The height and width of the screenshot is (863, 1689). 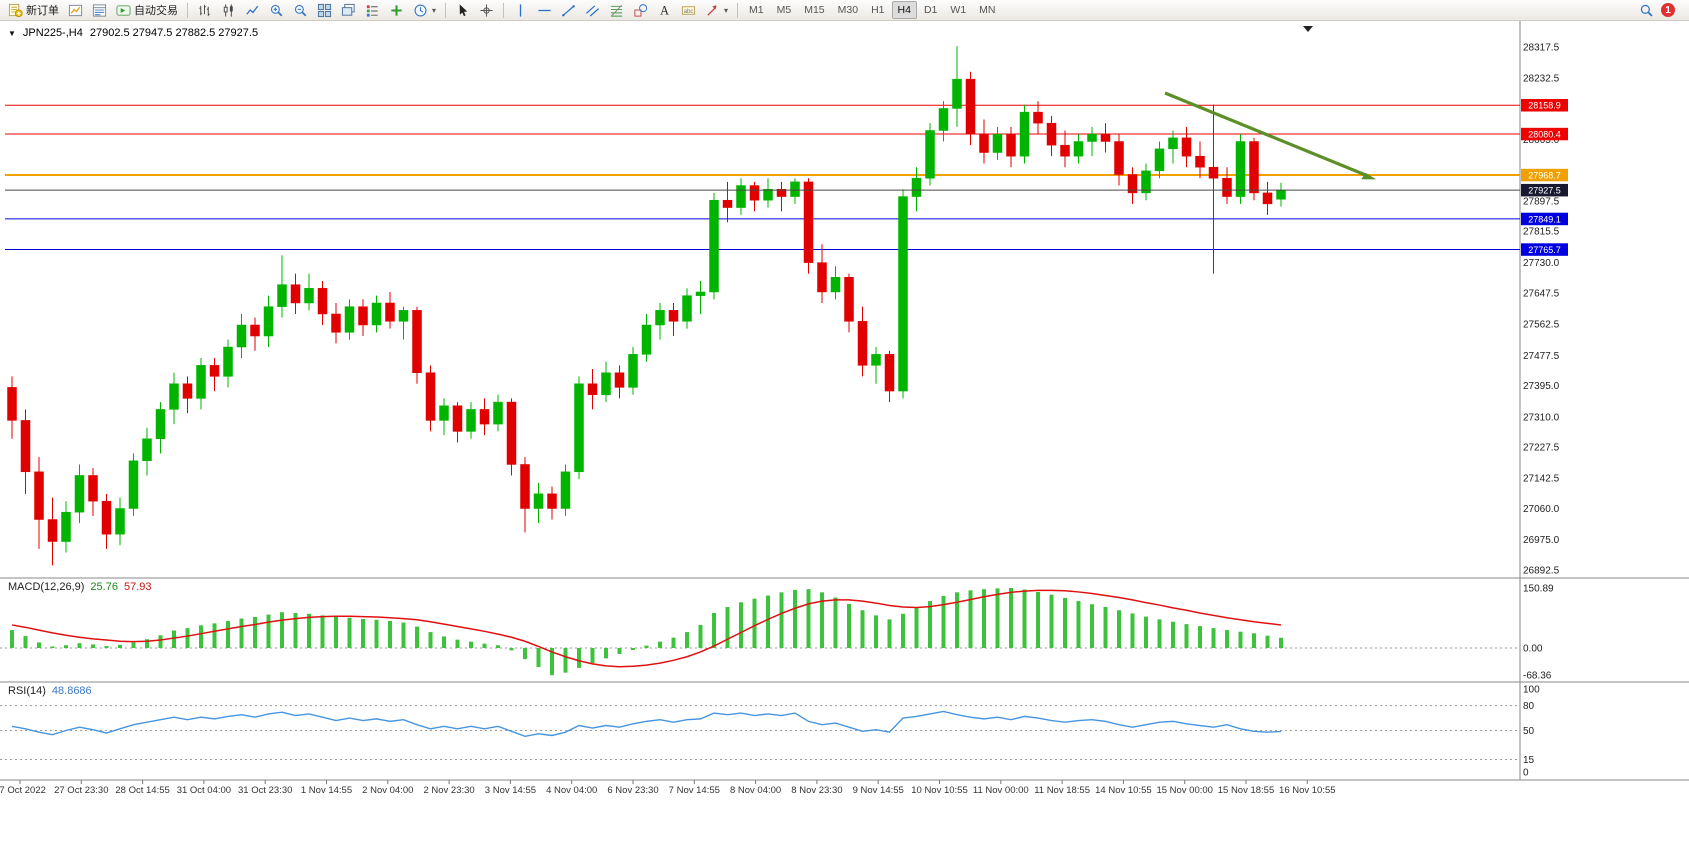 I want to click on channel-icon, so click(x=592, y=10).